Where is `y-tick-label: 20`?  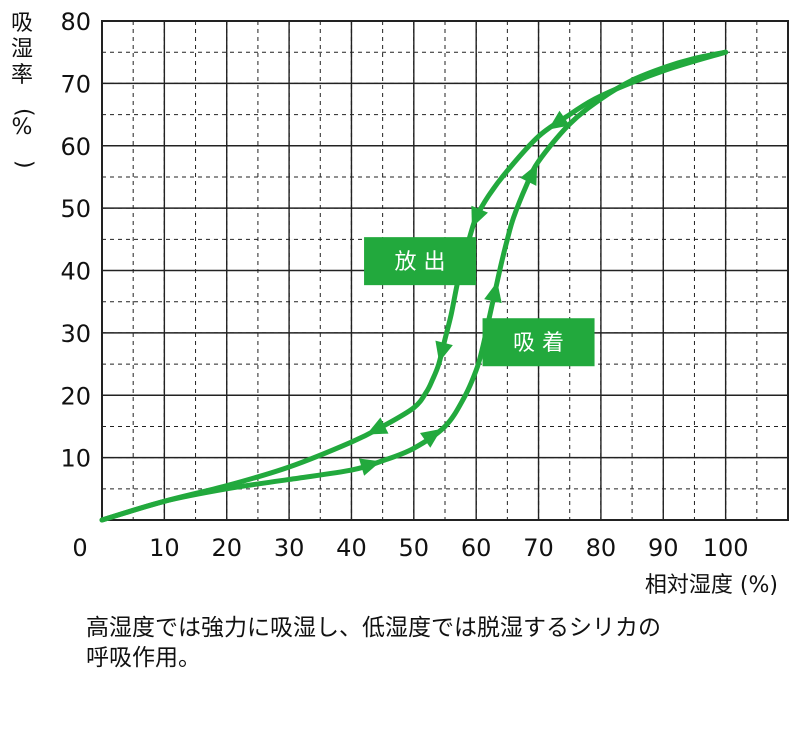 y-tick-label: 20 is located at coordinates (75, 396).